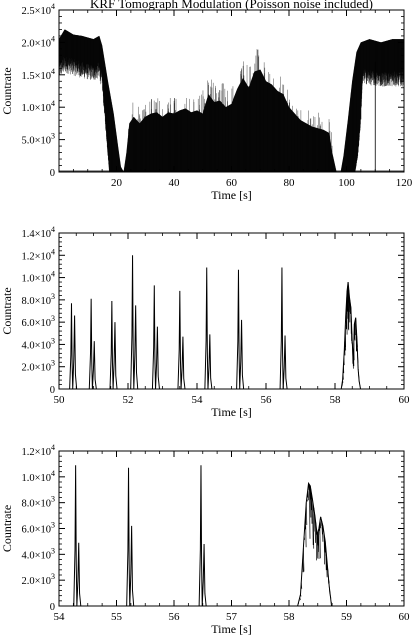  I want to click on x-tick-label: 20, so click(117, 183).